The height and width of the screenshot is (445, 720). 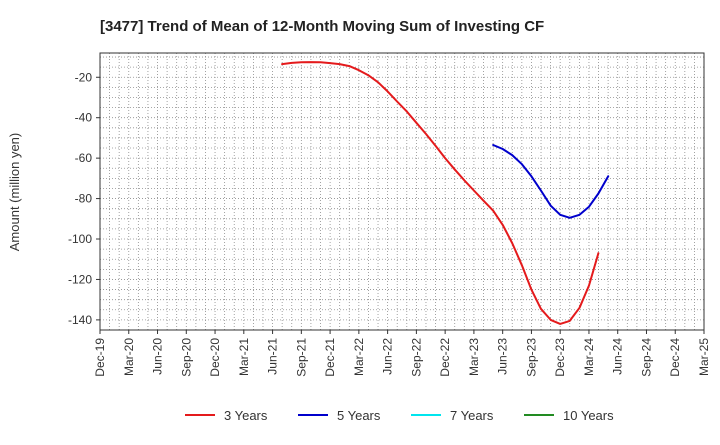 I want to click on x-tick-label: Dec-21, so click(x=330, y=357).